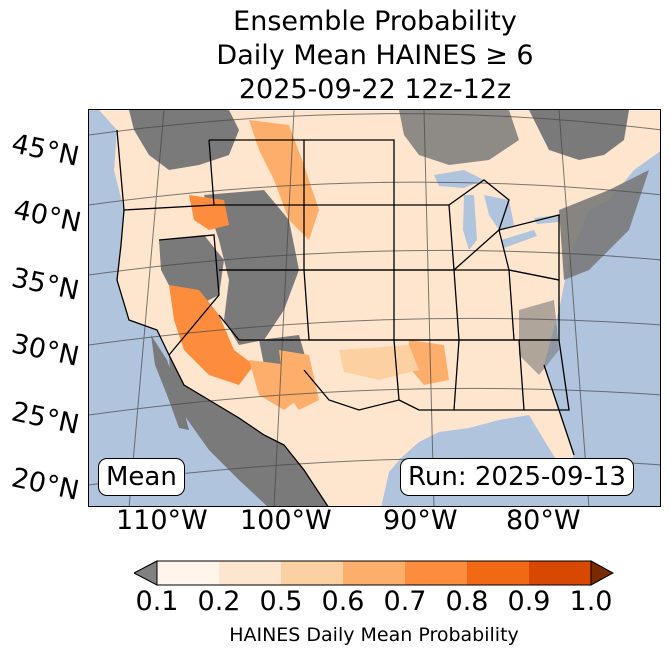  Describe the element at coordinates (546, 219) in the screenshot. I see `lake-ontario` at that location.